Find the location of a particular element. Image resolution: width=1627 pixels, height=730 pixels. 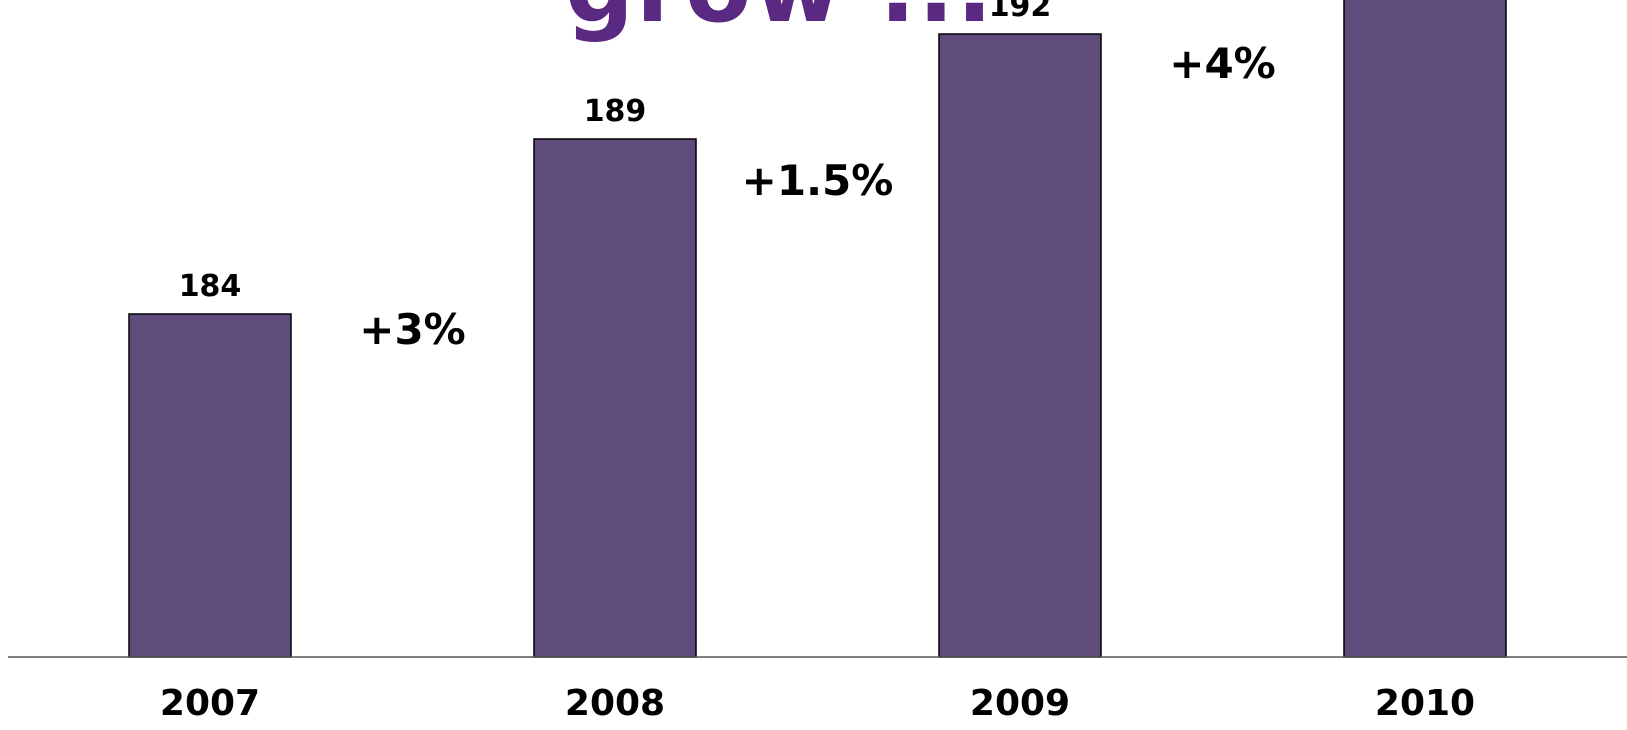

x-tick-label-2007: 2007 is located at coordinates (210, 703).